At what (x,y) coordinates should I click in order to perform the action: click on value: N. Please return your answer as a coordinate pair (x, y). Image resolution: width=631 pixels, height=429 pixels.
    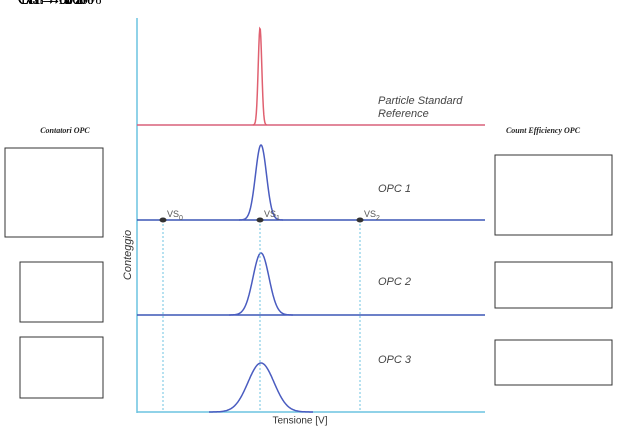
    Looking at the image, I should click on (65, 4).